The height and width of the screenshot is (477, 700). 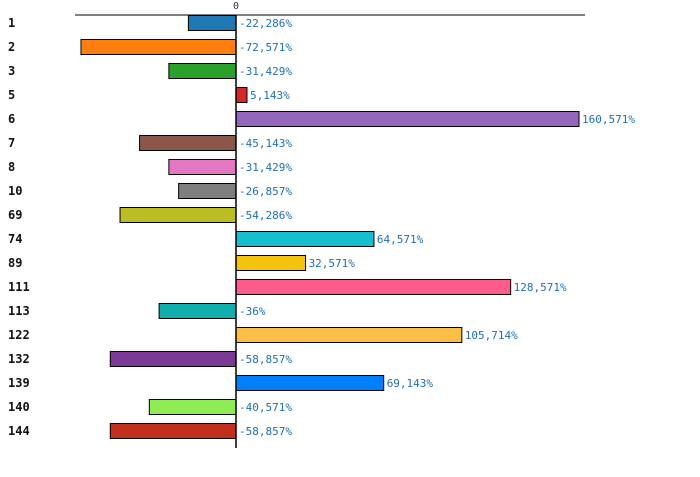 I want to click on value-label: 128,571%, so click(x=540, y=287).